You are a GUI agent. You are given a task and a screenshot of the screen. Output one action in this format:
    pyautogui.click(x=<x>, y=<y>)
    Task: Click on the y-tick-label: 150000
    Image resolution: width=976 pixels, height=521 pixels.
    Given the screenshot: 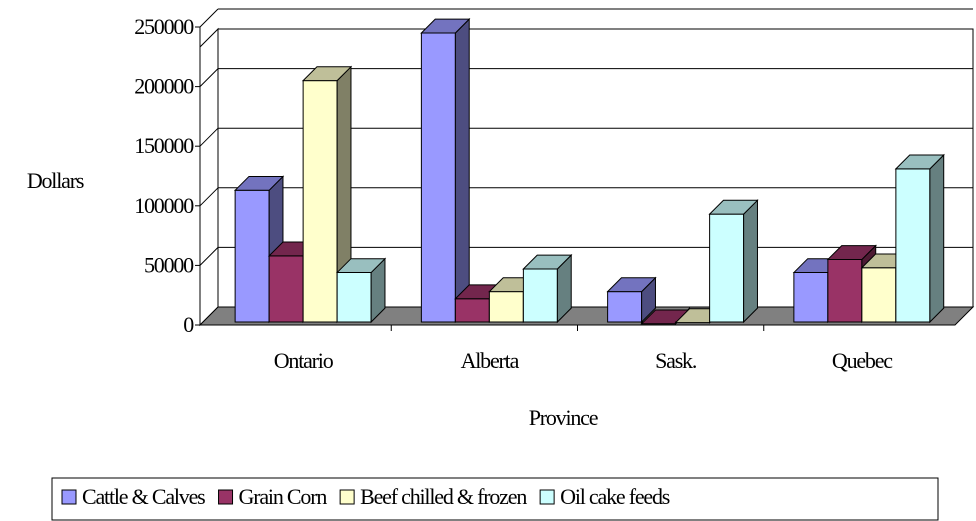 What is the action you would take?
    pyautogui.click(x=164, y=145)
    